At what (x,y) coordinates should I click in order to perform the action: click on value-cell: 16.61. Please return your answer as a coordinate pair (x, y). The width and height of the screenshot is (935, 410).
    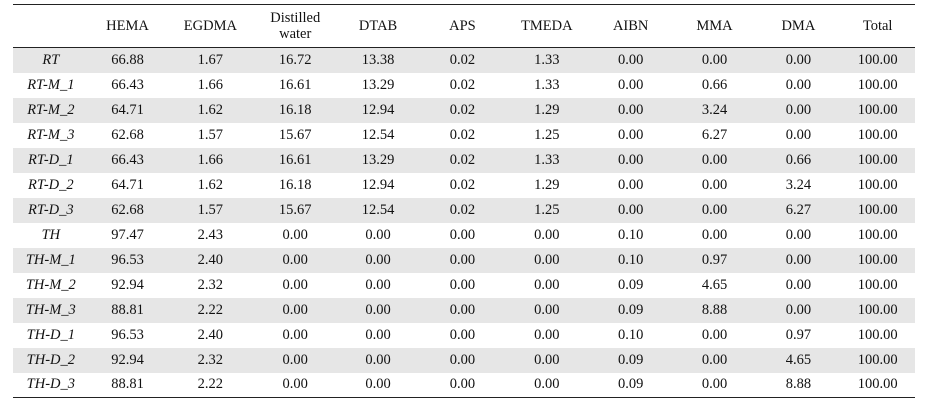
    Looking at the image, I should click on (295, 159).